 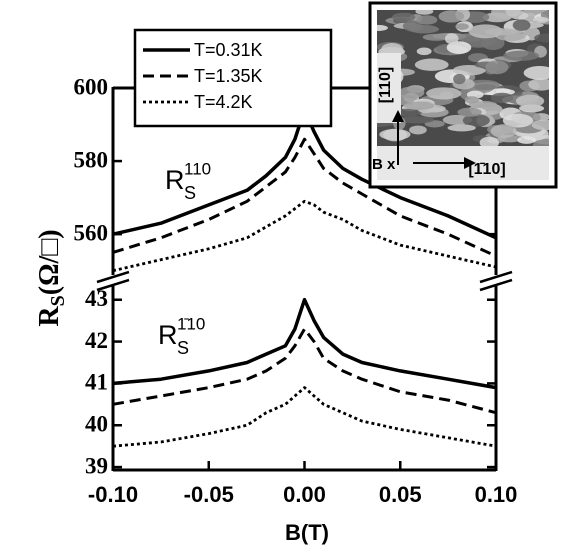 What do you see at coordinates (486, 169) in the screenshot?
I see `inset-horizontal-label: [1̄10]` at bounding box center [486, 169].